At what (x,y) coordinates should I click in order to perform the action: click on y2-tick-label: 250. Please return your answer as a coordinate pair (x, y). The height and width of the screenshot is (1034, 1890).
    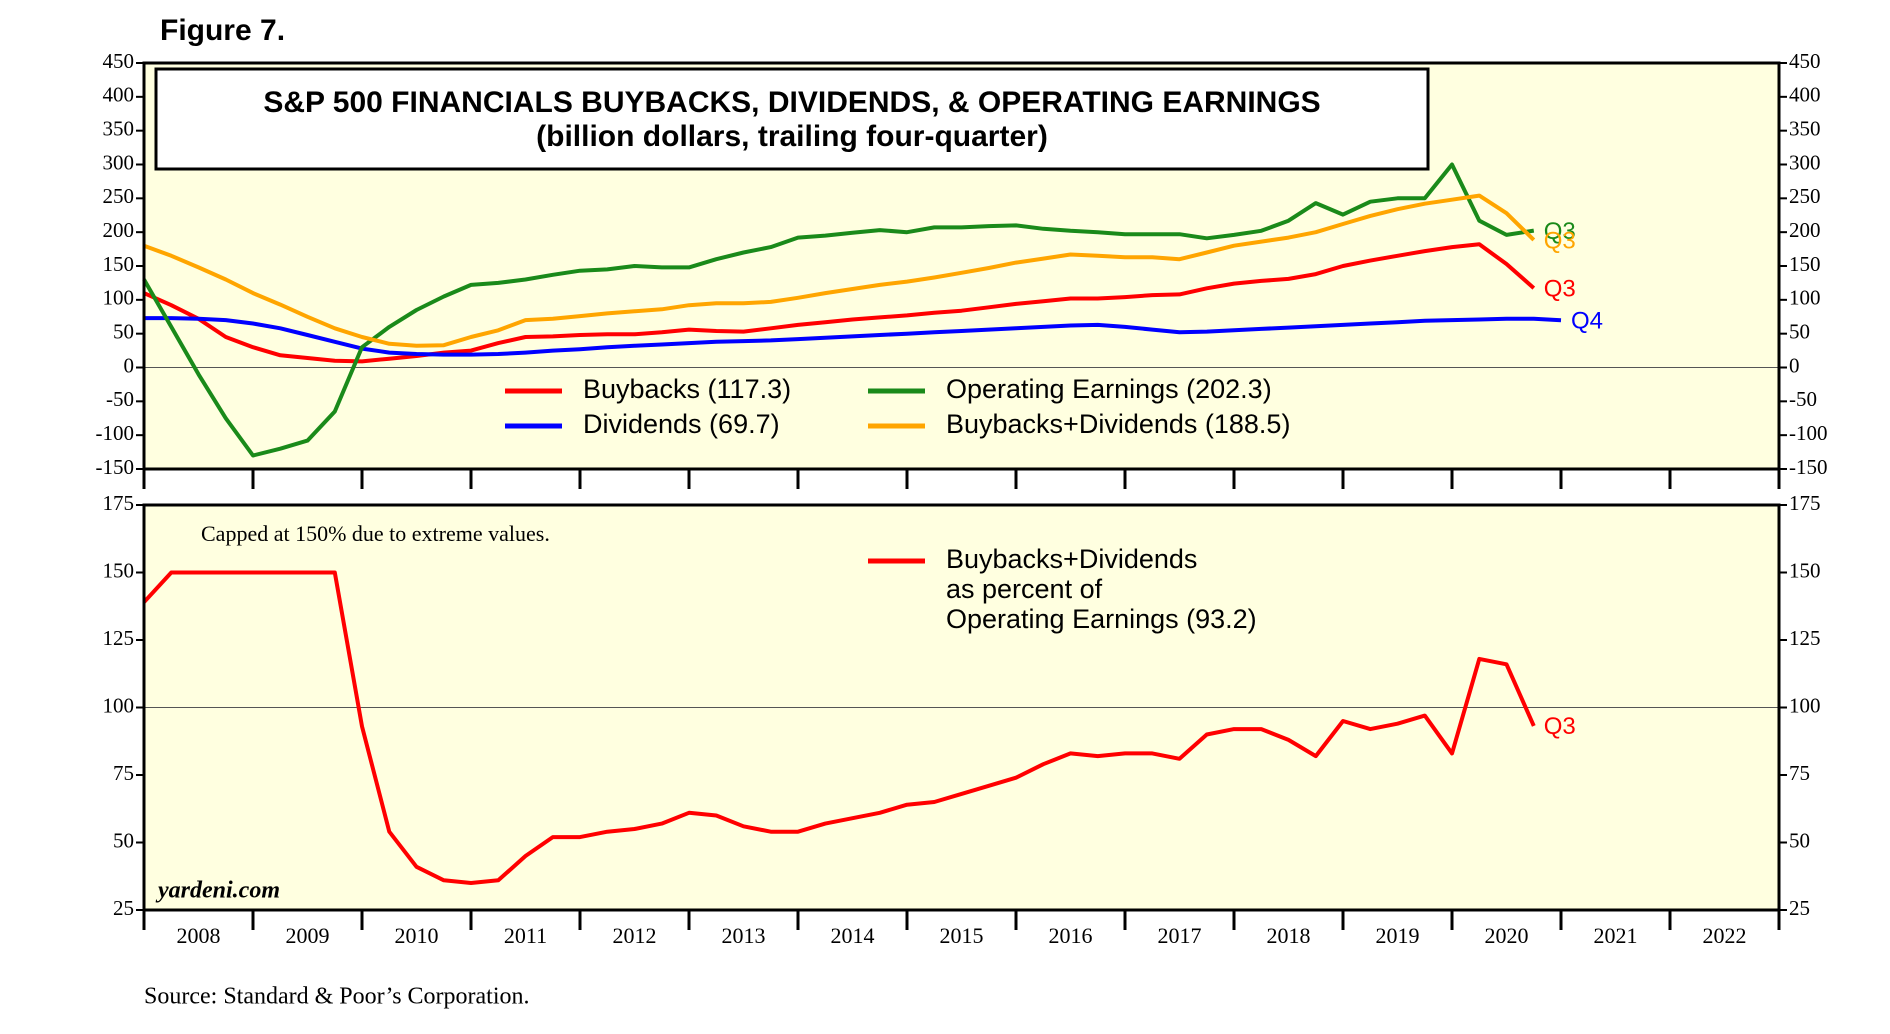
    Looking at the image, I should click on (1805, 196).